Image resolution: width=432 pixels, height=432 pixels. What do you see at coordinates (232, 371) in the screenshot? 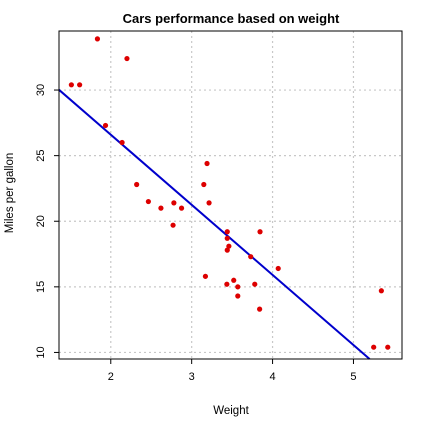
I see `x-axis-ticks: 2 3 4 5` at bounding box center [232, 371].